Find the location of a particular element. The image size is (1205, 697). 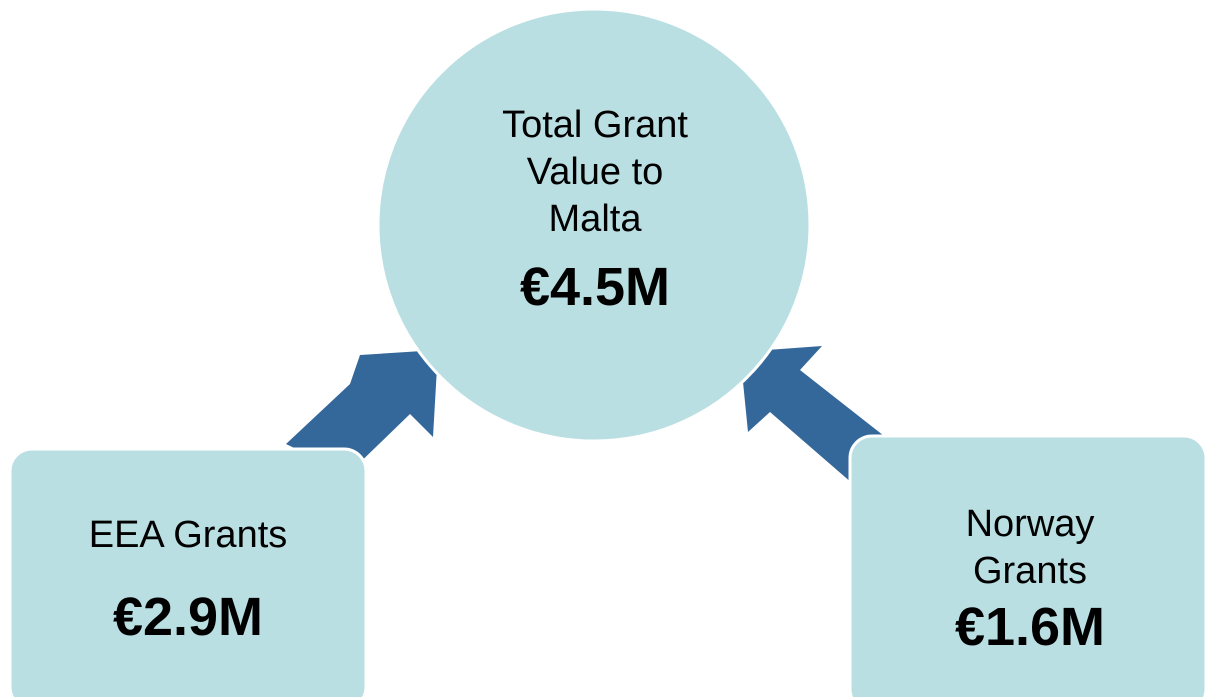

node-label: Norway is located at coordinates (1030, 524).